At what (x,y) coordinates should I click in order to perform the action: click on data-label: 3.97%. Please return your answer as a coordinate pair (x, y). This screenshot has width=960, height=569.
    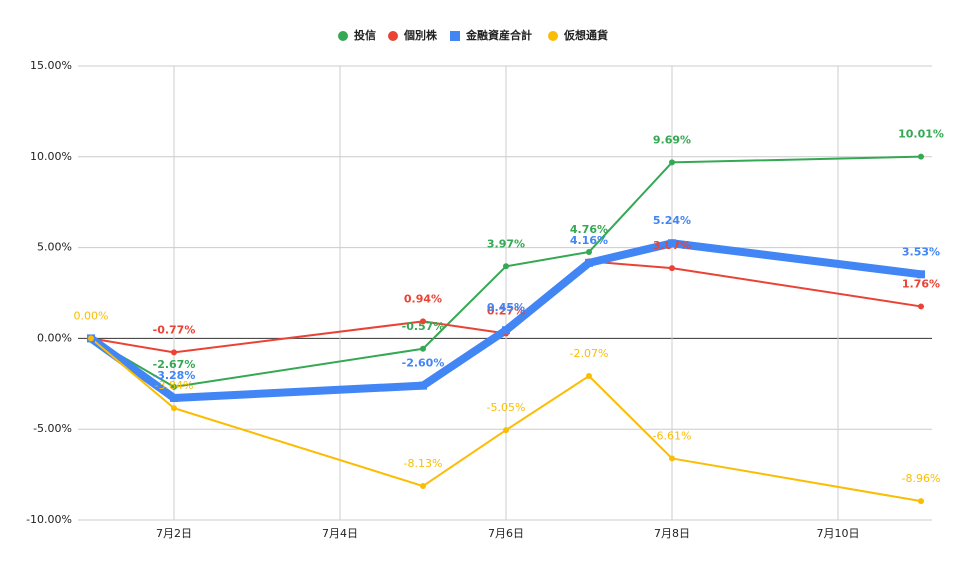
    Looking at the image, I should click on (506, 243).